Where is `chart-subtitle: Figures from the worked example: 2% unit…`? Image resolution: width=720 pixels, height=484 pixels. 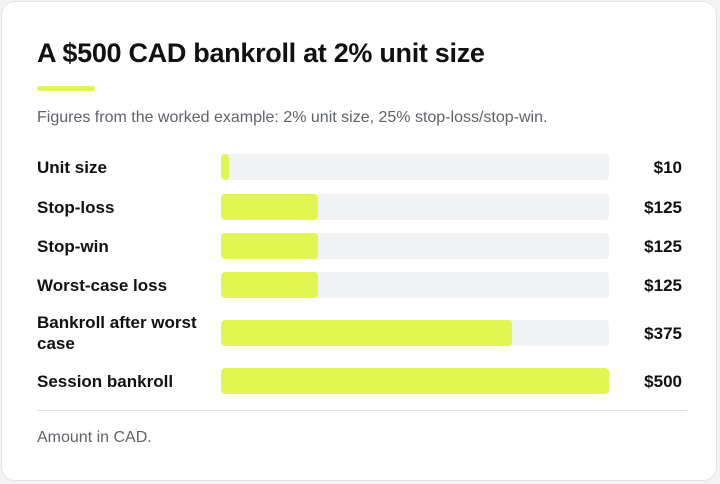
chart-subtitle: Figures from the worked example: 2% unit… is located at coordinates (292, 117).